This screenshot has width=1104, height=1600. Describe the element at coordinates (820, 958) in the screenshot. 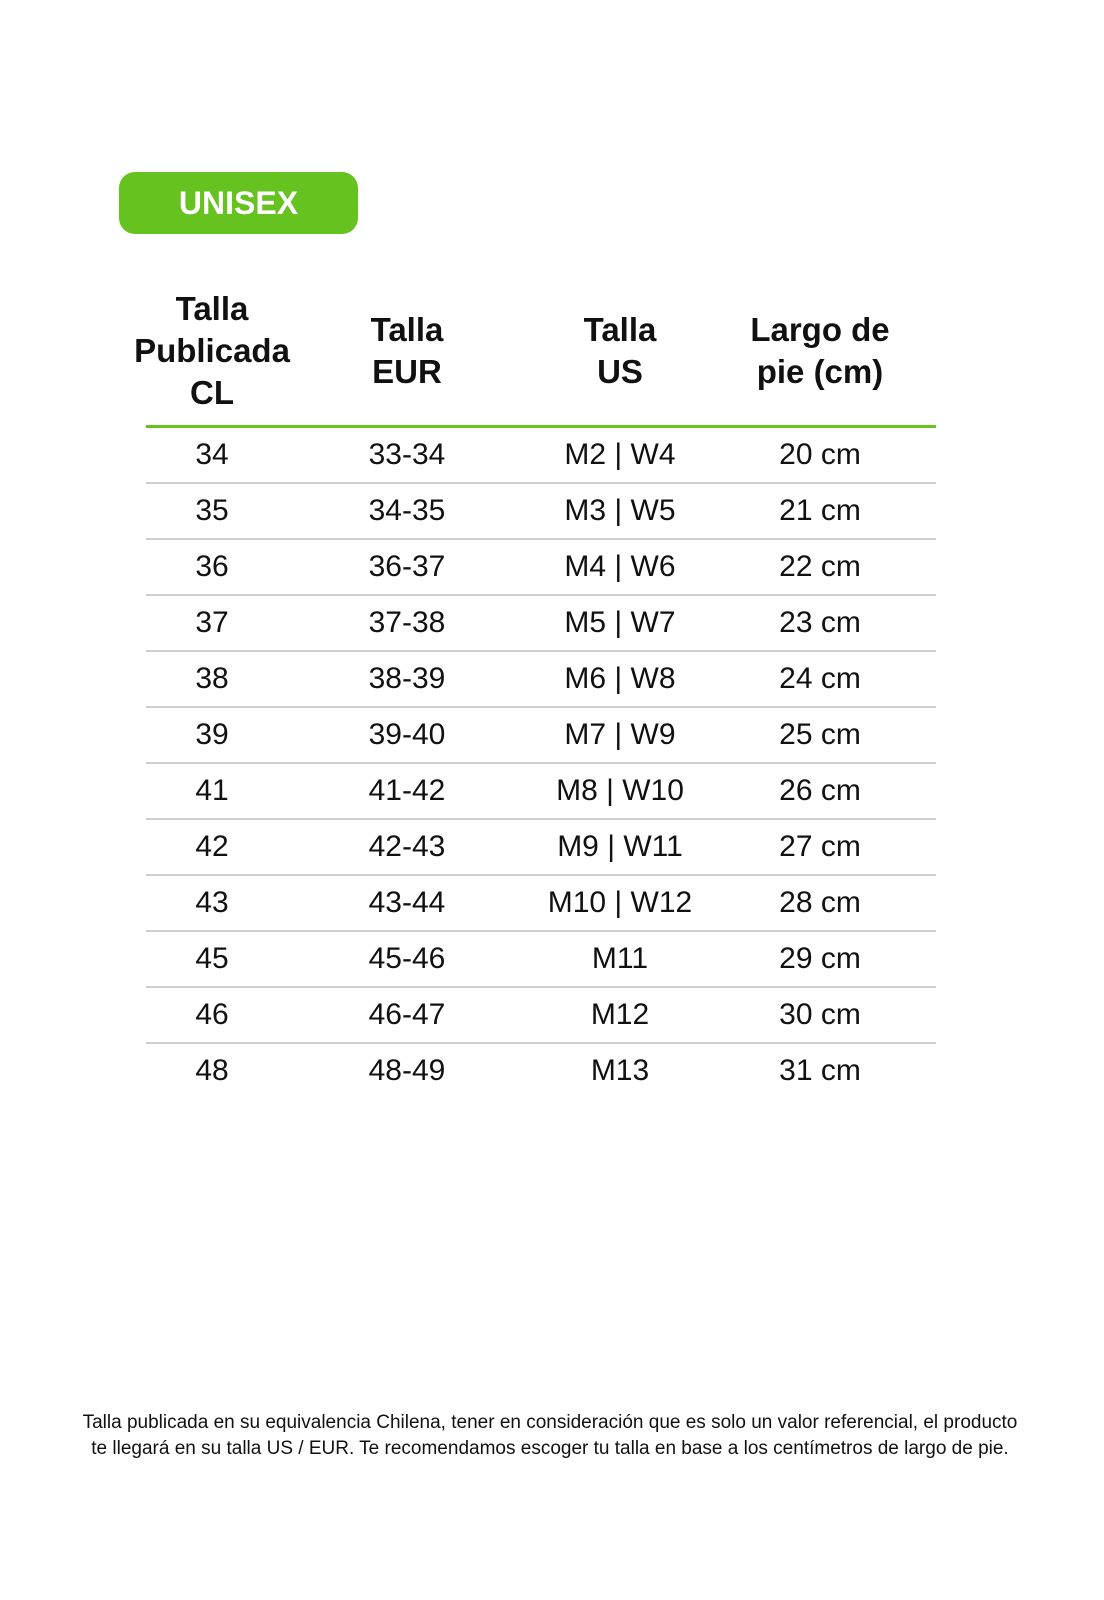

I see `cell-foot-length: 29 cm` at that location.